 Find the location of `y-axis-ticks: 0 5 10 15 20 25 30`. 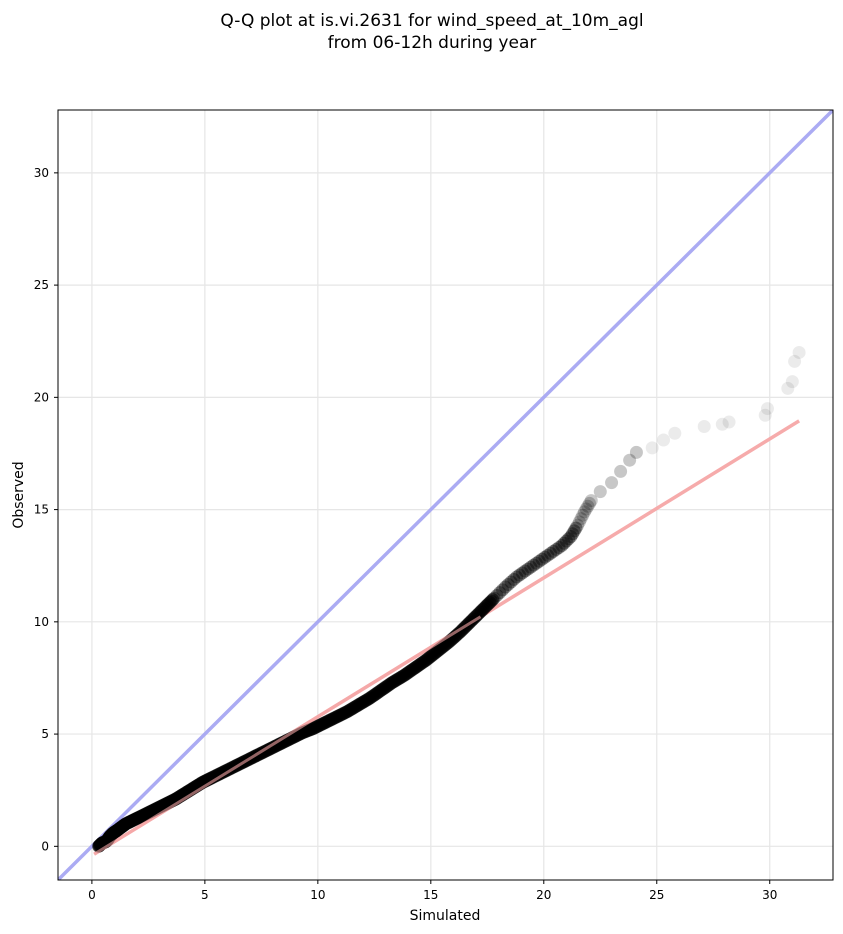

y-axis-ticks: 0 5 10 15 20 25 30 is located at coordinates (46, 509).